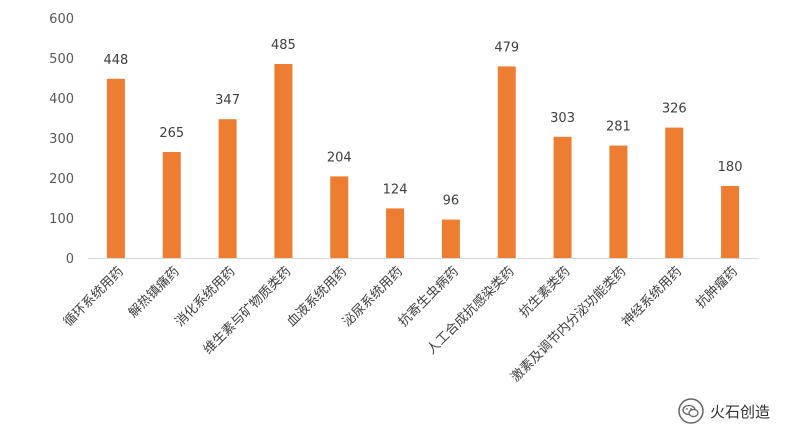 This screenshot has height=438, width=792. I want to click on data-label: 124, so click(395, 189).